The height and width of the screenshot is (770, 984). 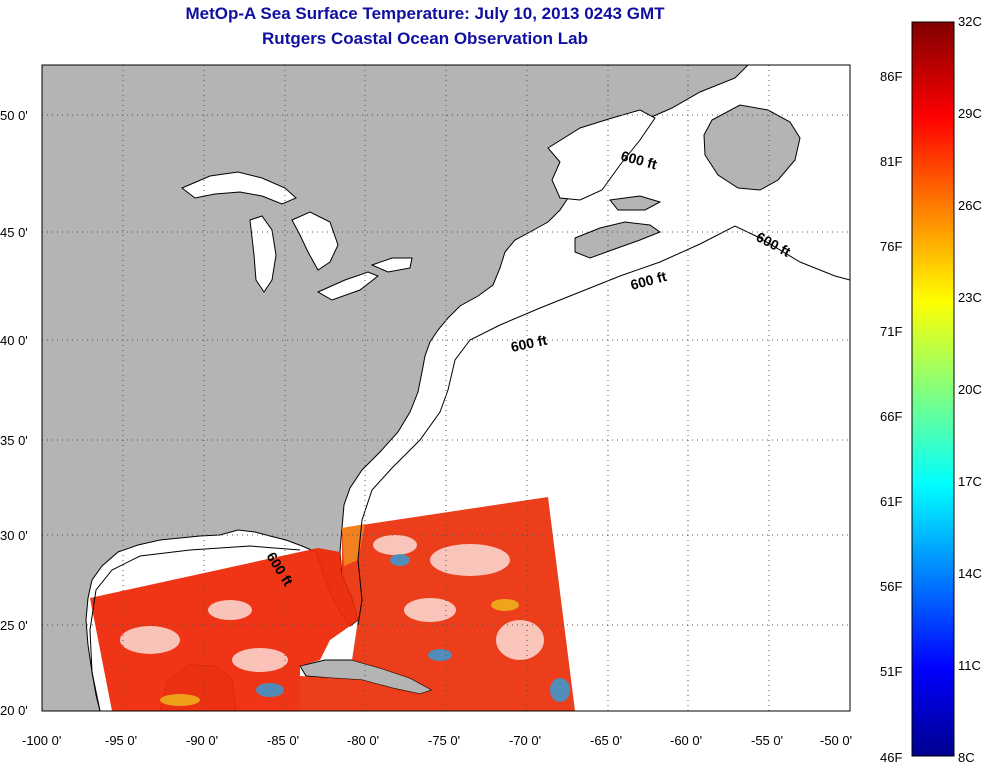 What do you see at coordinates (891, 246) in the screenshot?
I see `colorbar-f-label: 76F` at bounding box center [891, 246].